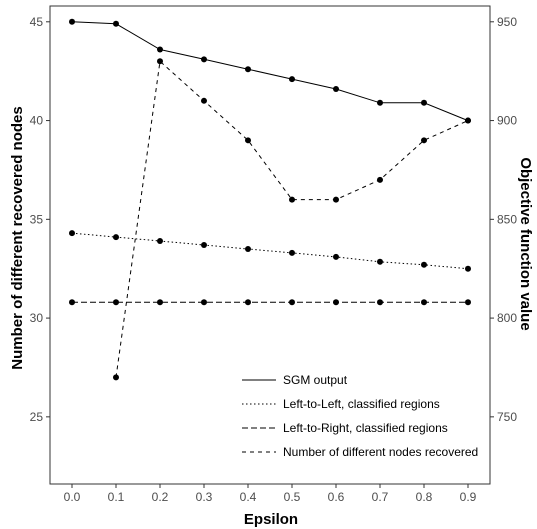  Describe the element at coordinates (72, 497) in the screenshot. I see `x-tick-label: 0.0` at that location.